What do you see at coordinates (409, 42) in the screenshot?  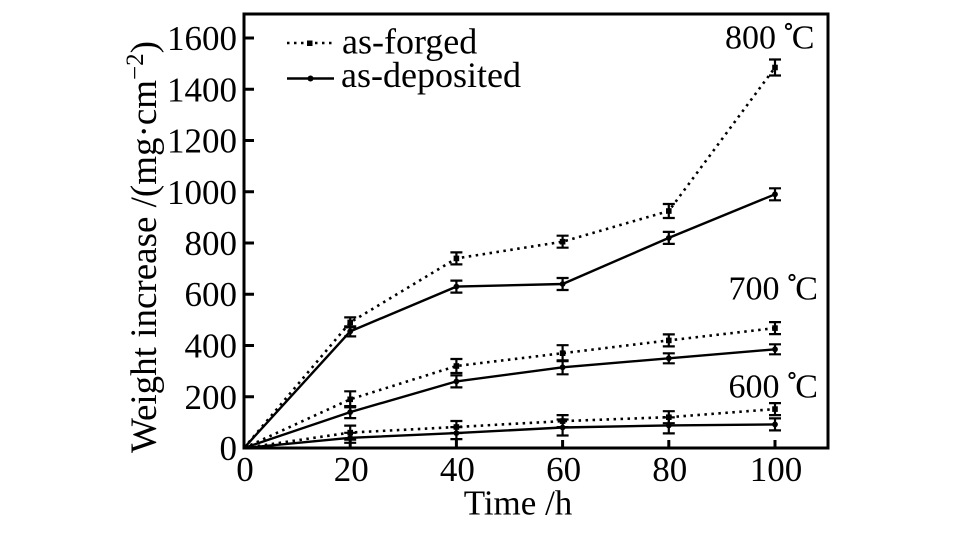 I see `svg-text: as-forged` at bounding box center [409, 42].